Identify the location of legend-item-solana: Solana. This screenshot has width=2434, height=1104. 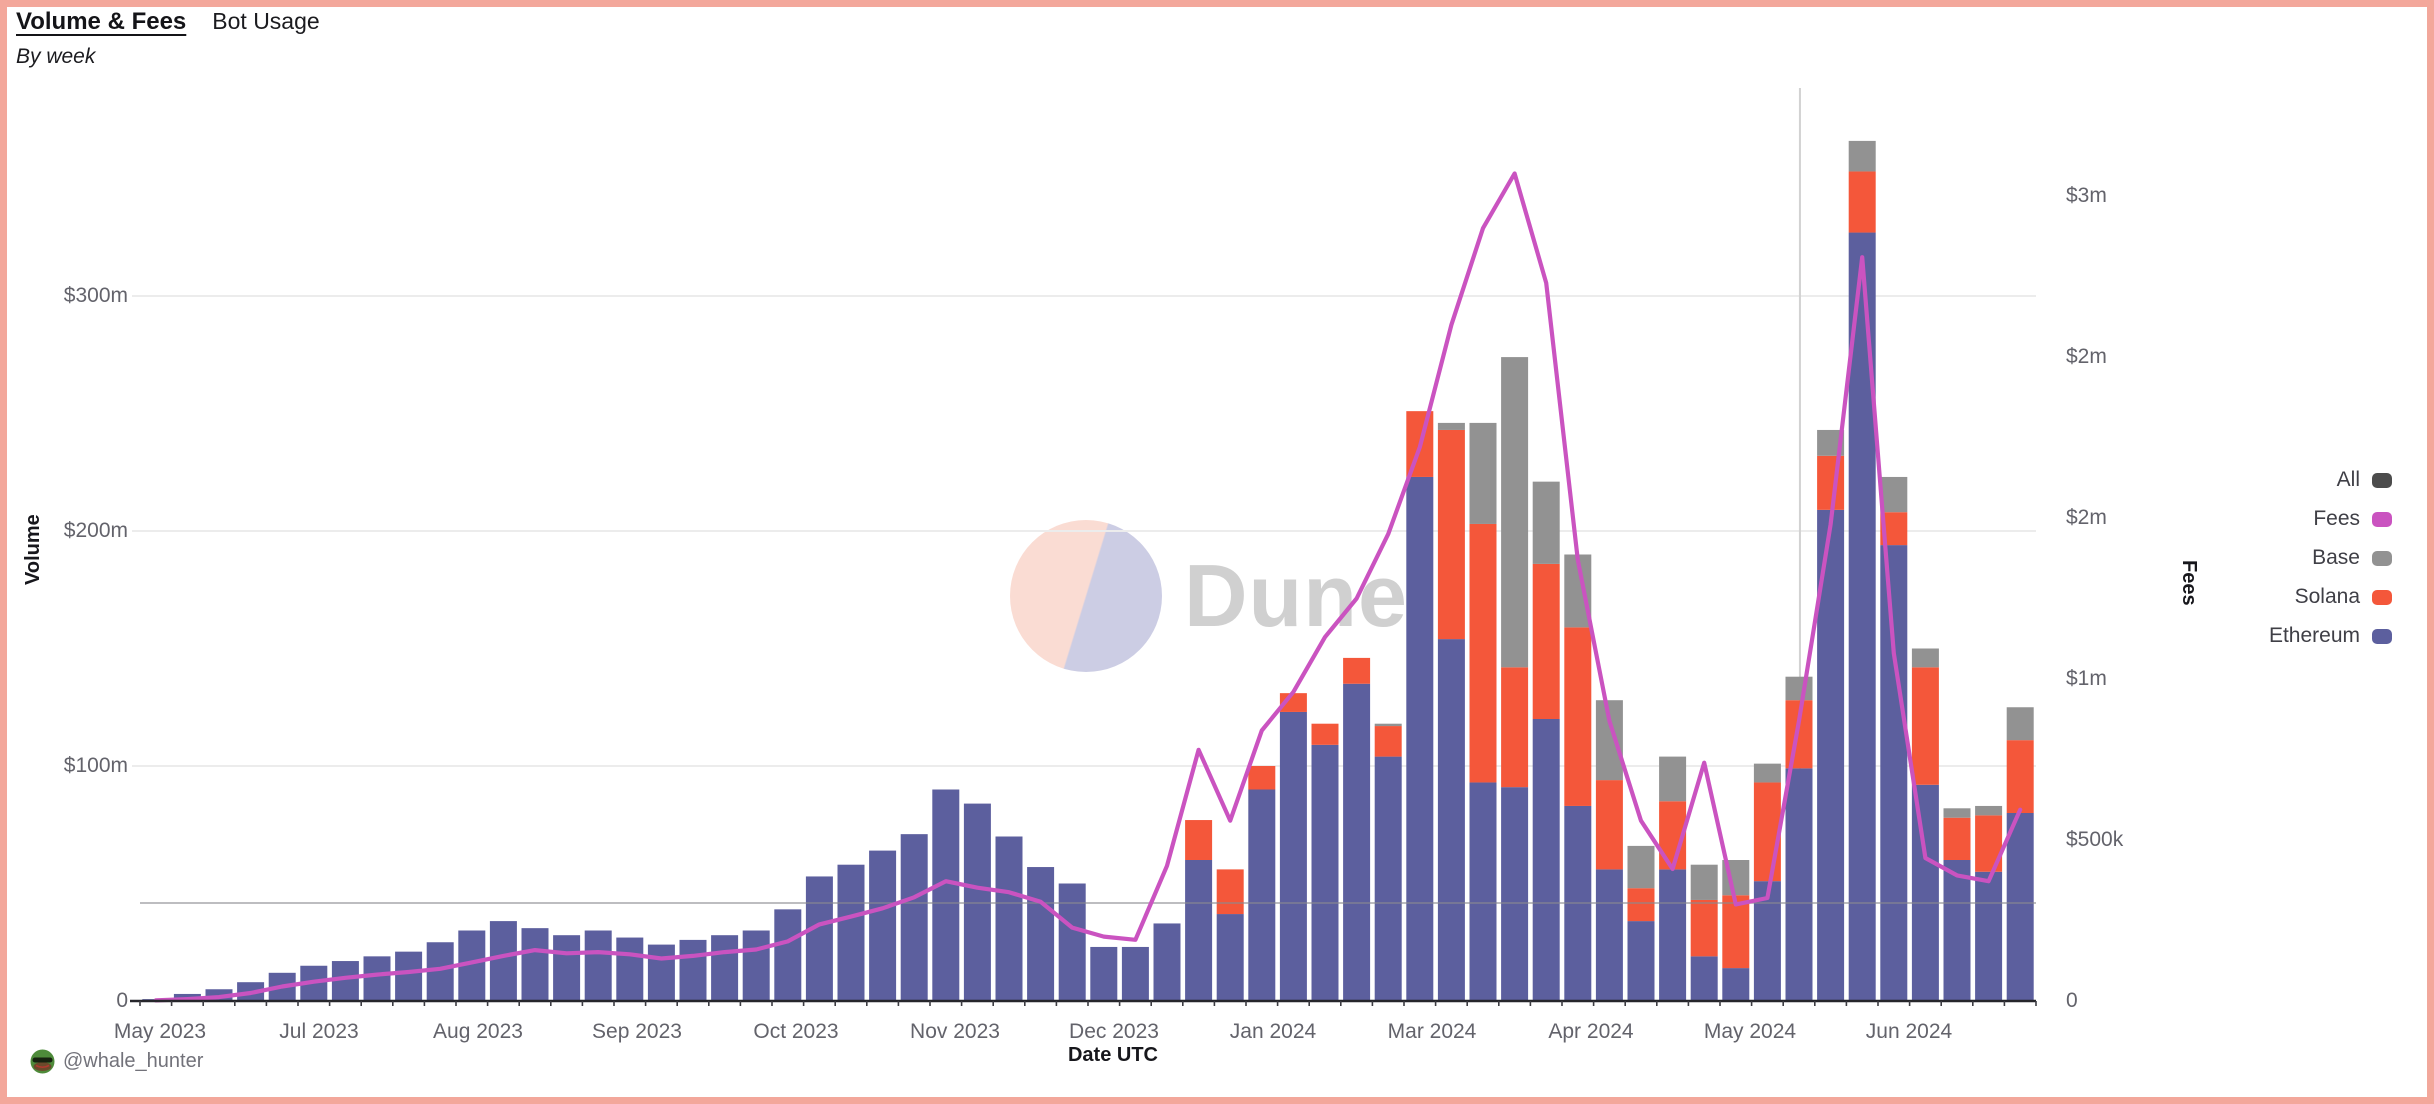
(2330, 597).